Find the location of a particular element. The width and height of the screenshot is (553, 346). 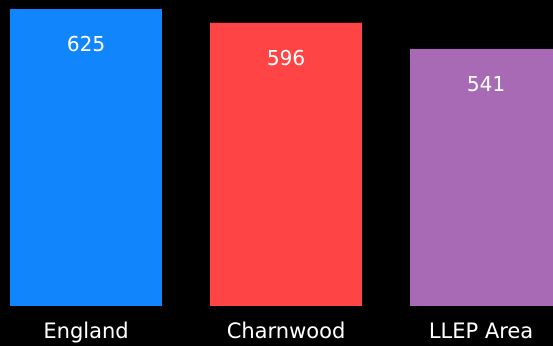

category-label-charnwood: Charnwood is located at coordinates (286, 331).